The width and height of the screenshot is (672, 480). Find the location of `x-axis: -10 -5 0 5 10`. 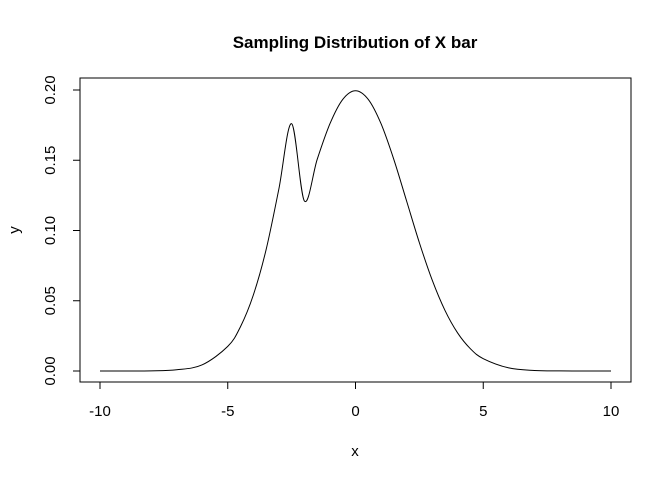

x-axis: -10 -5 0 5 10 is located at coordinates (354, 400).